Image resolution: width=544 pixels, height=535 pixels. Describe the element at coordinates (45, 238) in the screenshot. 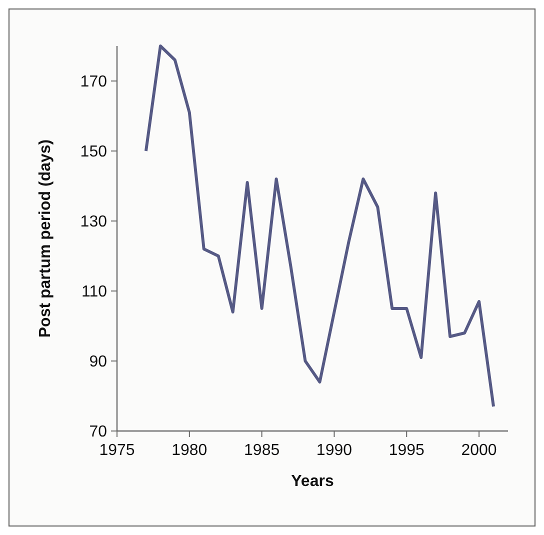

I see `y-axis-title: Post partum period (days)` at that location.